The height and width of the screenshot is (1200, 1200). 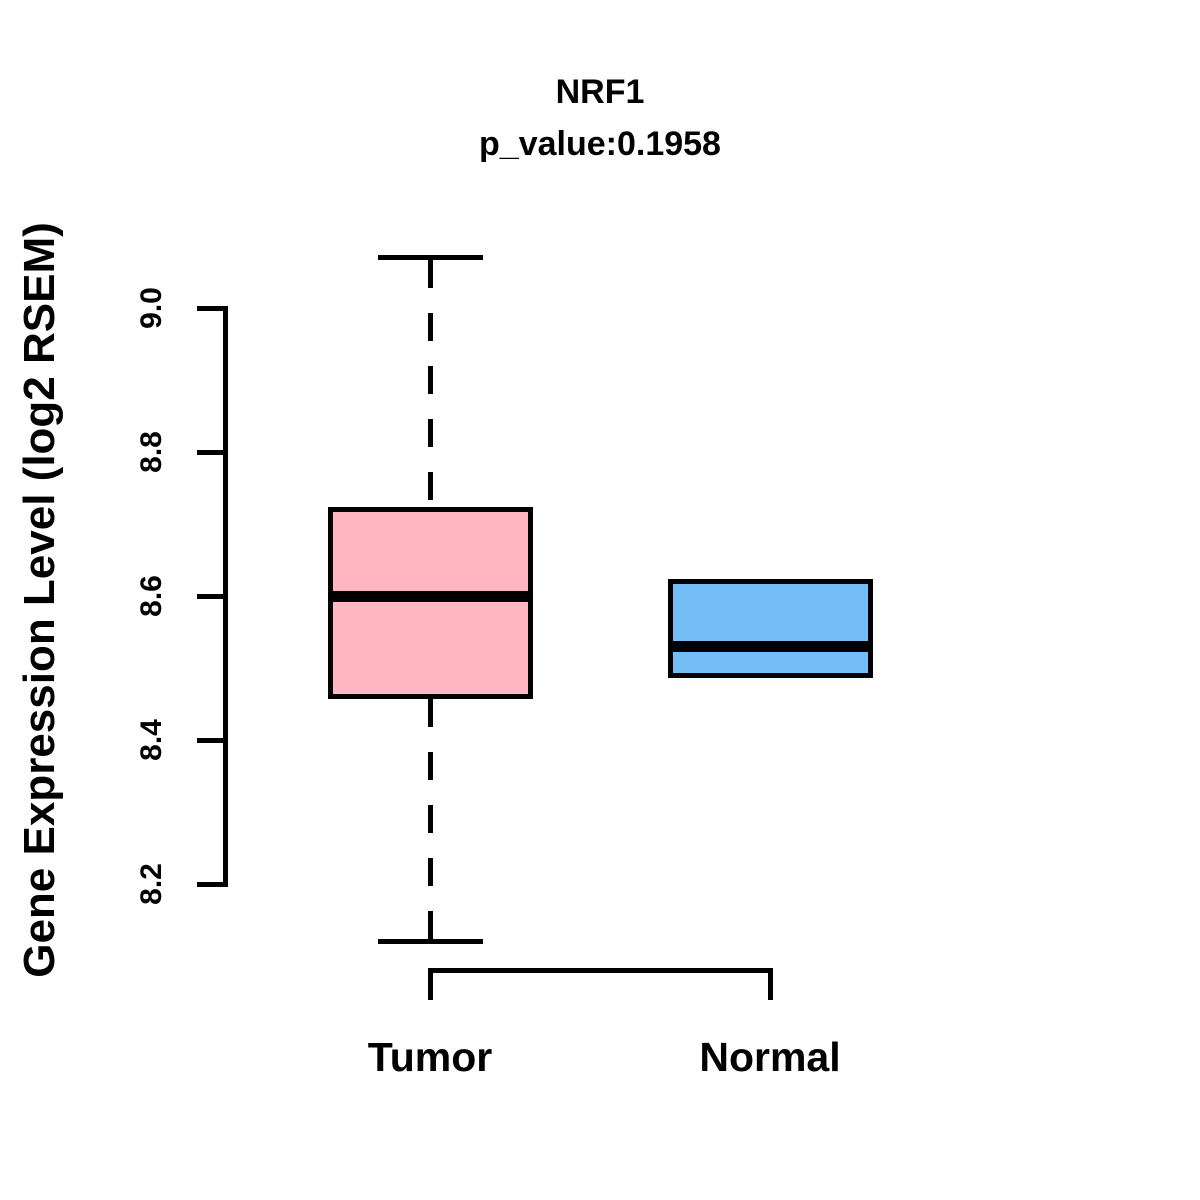 I want to click on y-axis-line, so click(x=225, y=596).